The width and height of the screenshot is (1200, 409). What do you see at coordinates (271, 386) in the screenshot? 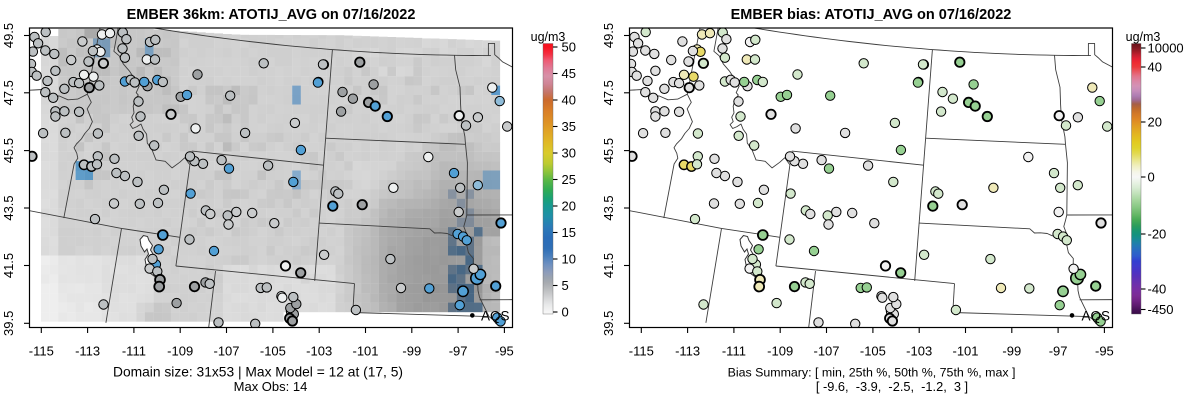
I see `svg-text: Max Obs: 14` at bounding box center [271, 386].